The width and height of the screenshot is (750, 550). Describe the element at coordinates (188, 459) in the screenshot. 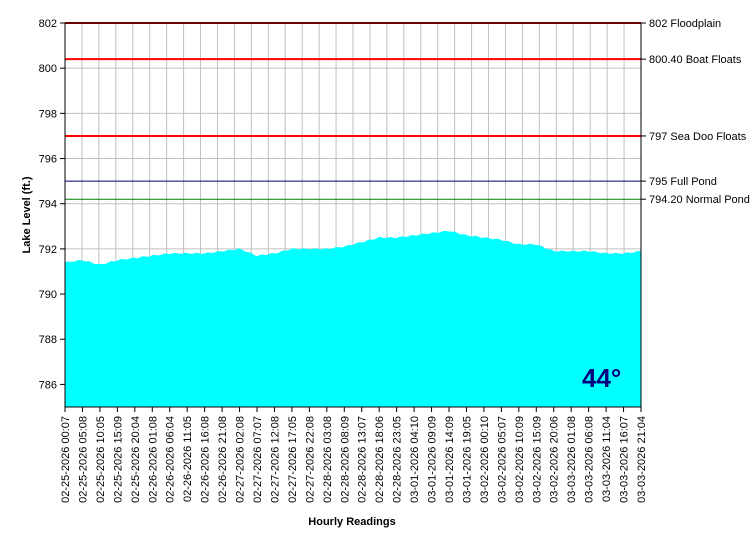

I see `x-tick-label: 02-26-2026 11:05` at that location.